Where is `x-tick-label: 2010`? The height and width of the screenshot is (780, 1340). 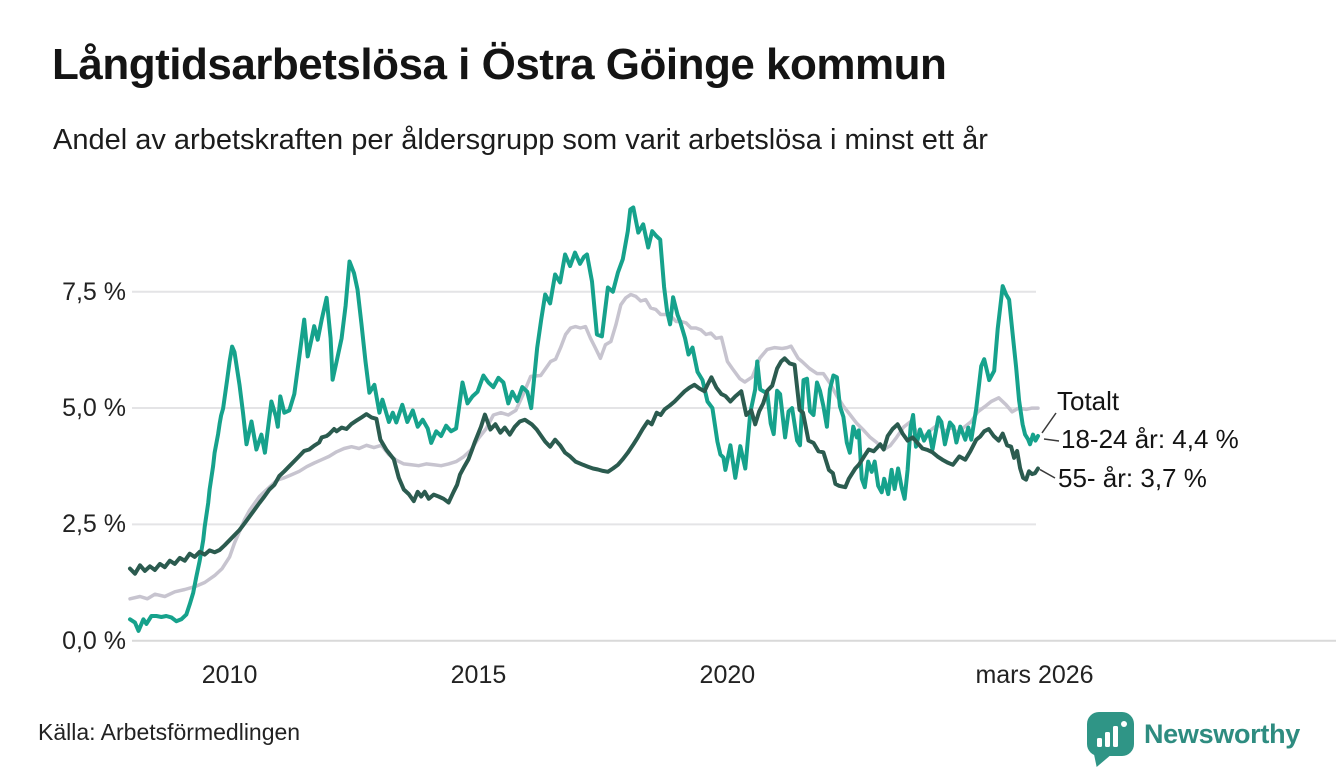 x-tick-label: 2010 is located at coordinates (229, 675).